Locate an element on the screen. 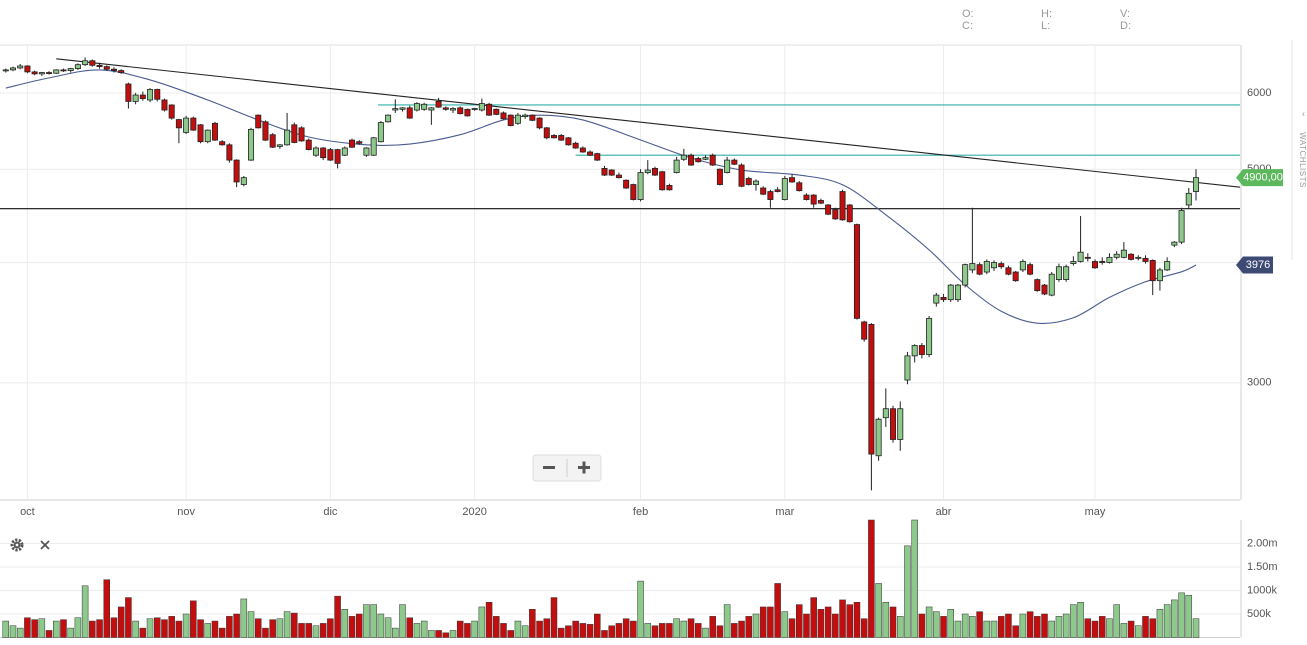 This screenshot has height=645, width=1307. close-stroke is located at coordinates (45, 545).